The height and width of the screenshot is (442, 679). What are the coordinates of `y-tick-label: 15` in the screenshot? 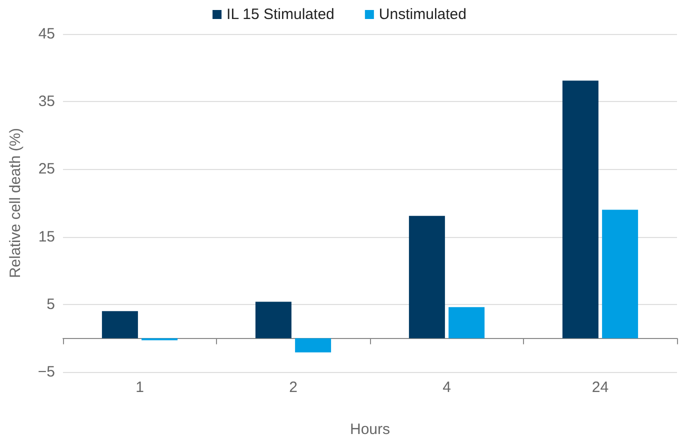 It's located at (46, 237).